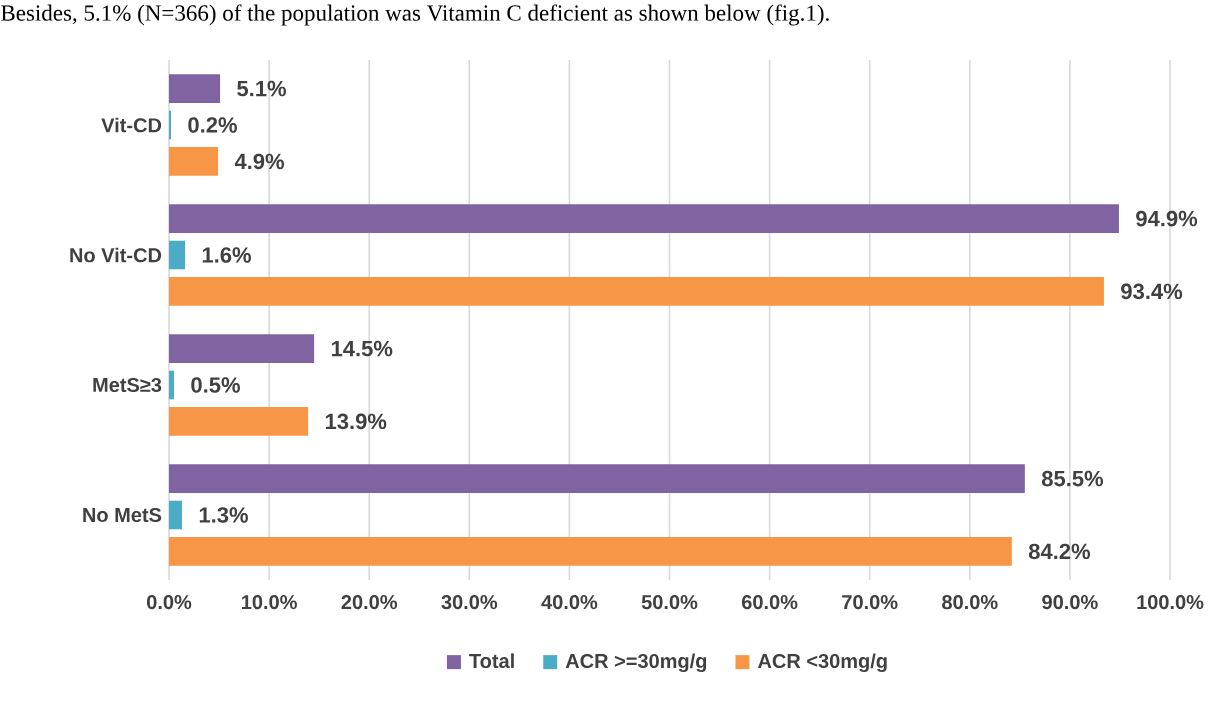 The width and height of the screenshot is (1226, 705). What do you see at coordinates (116, 255) in the screenshot?
I see `y-tick-label: No Vit-CD` at bounding box center [116, 255].